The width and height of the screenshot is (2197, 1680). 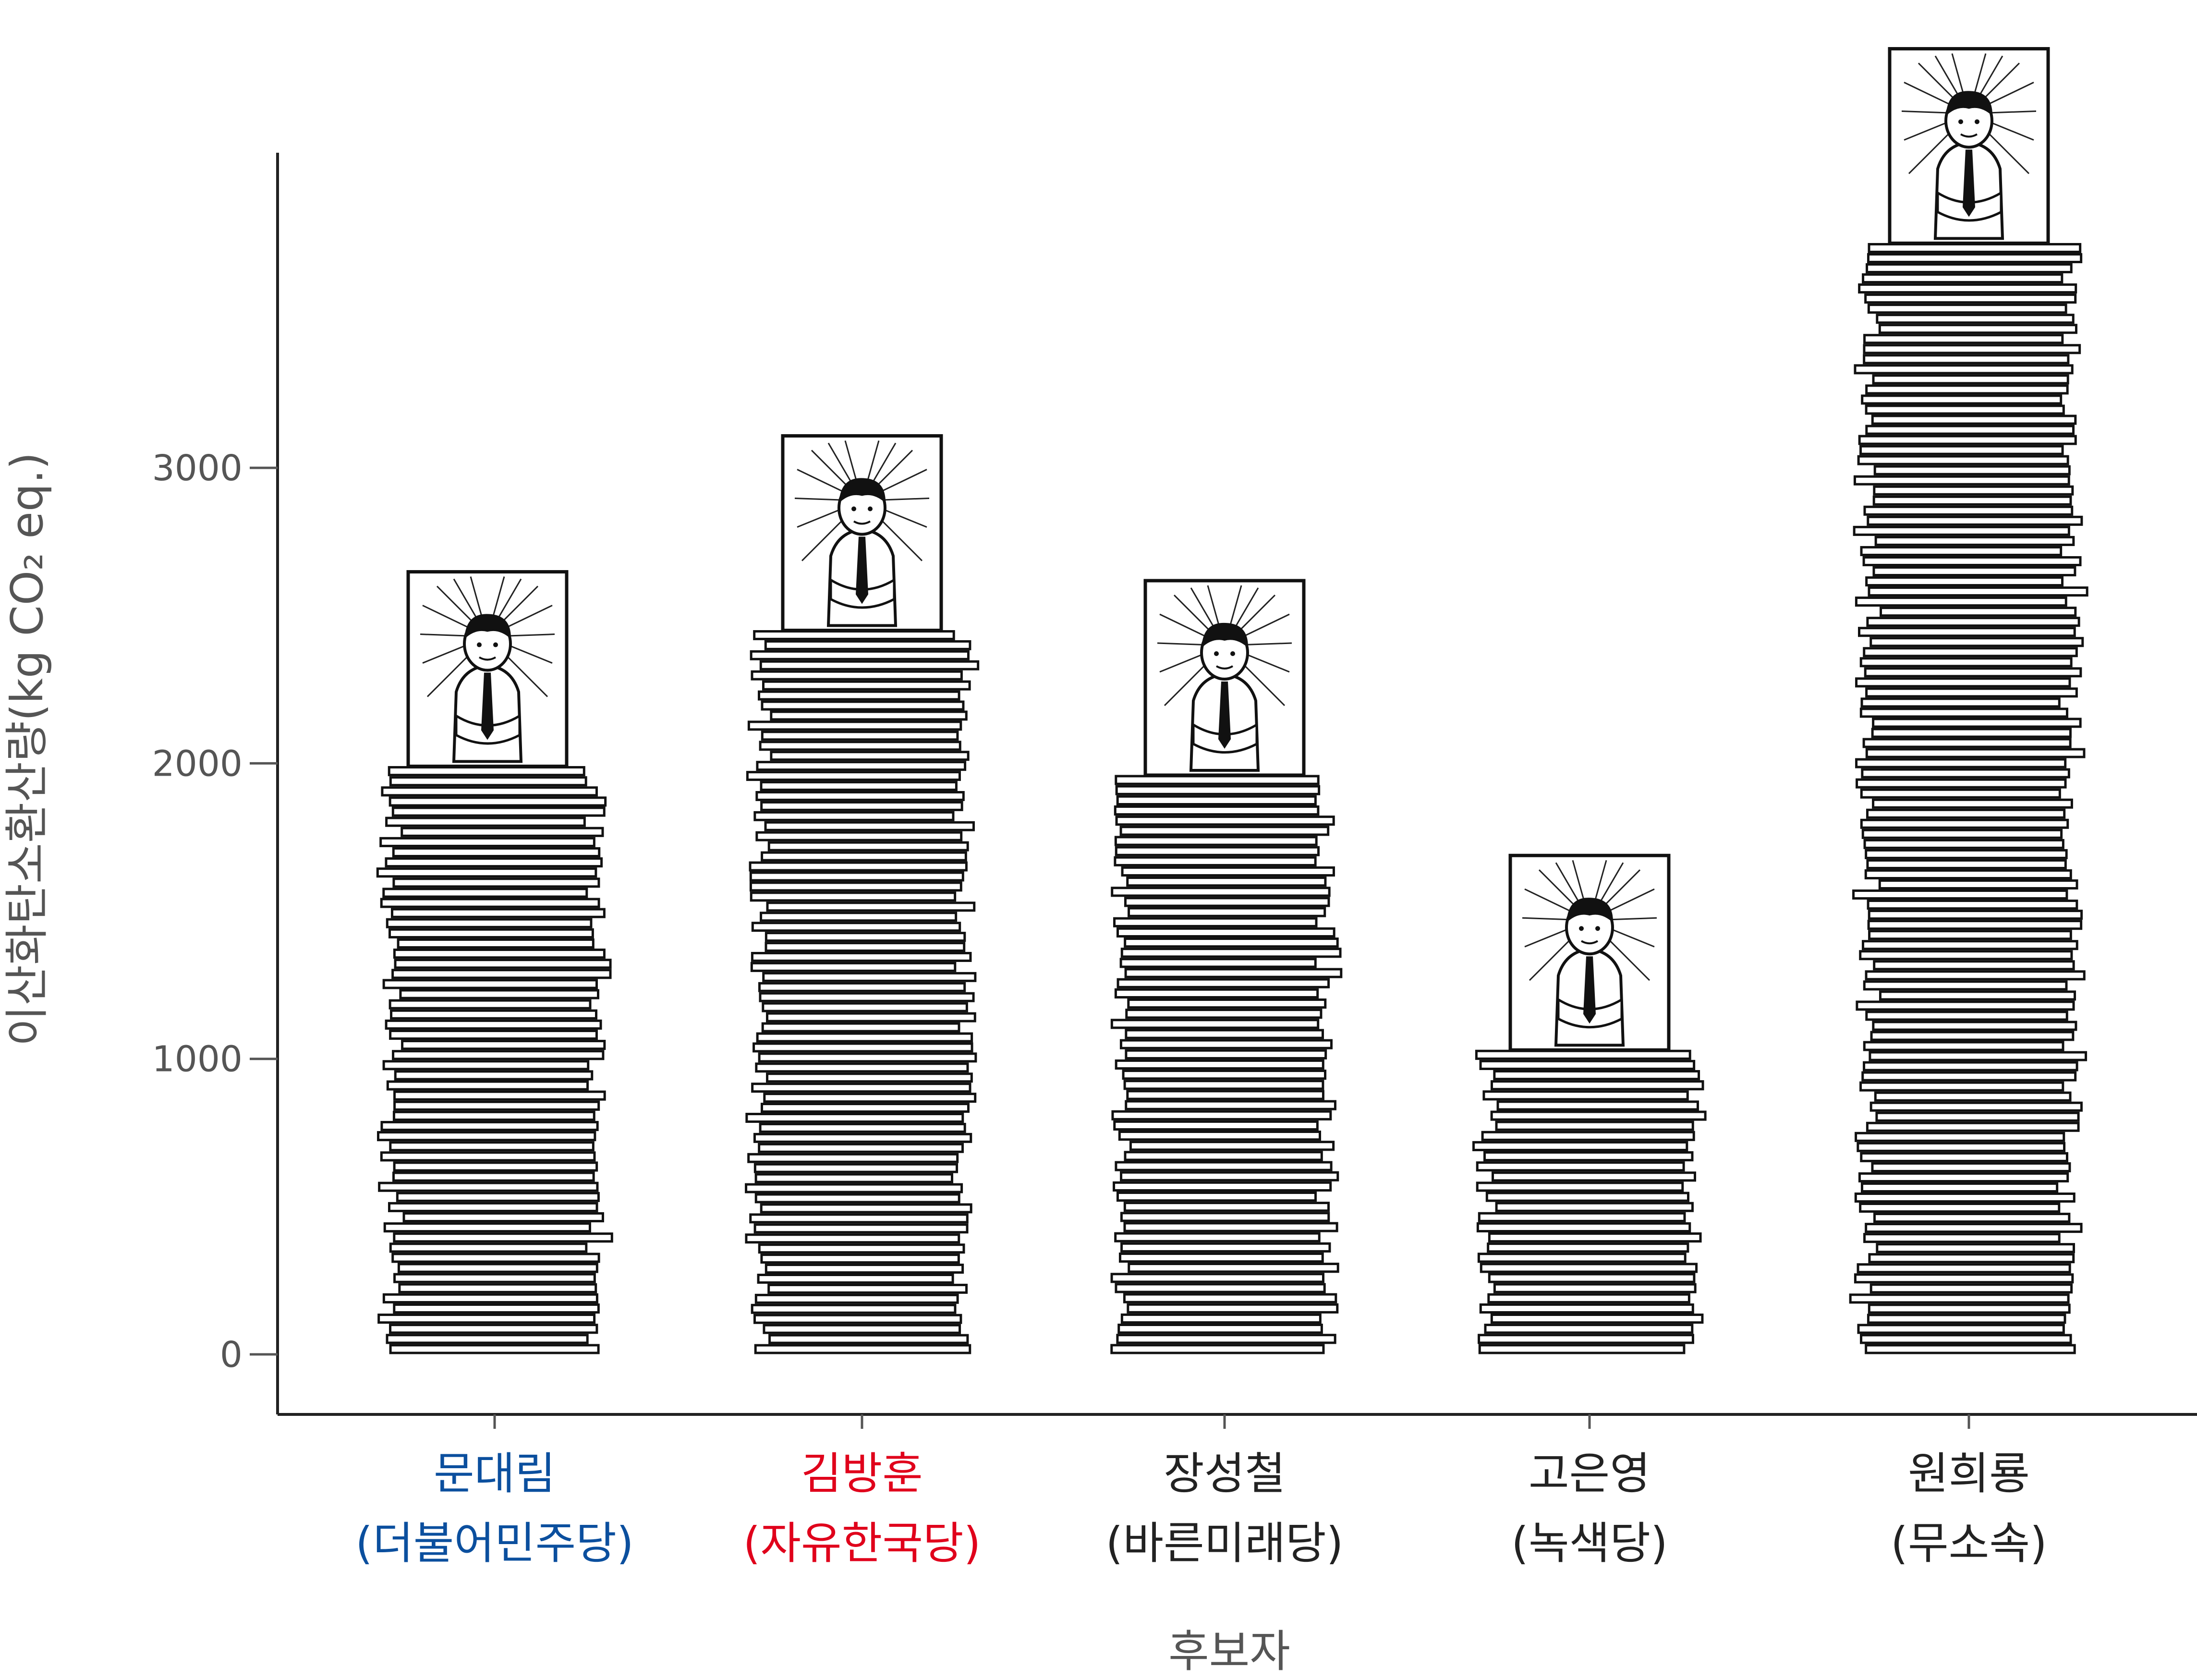 I want to click on y-tick-label: 2000, so click(x=197, y=763).